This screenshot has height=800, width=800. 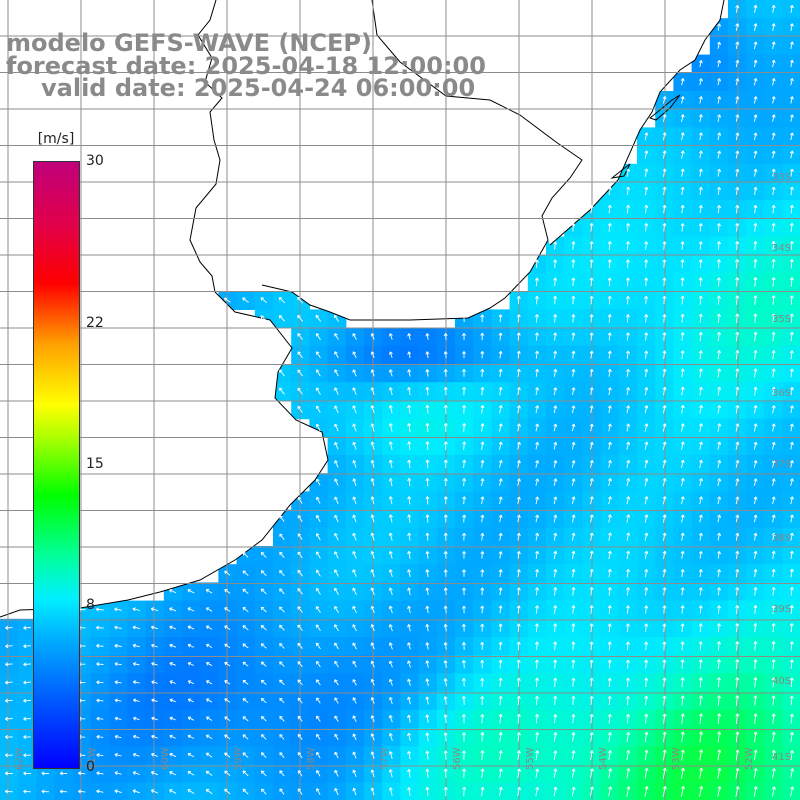 What do you see at coordinates (781, 319) in the screenshot?
I see `latitude-label: 35S` at bounding box center [781, 319].